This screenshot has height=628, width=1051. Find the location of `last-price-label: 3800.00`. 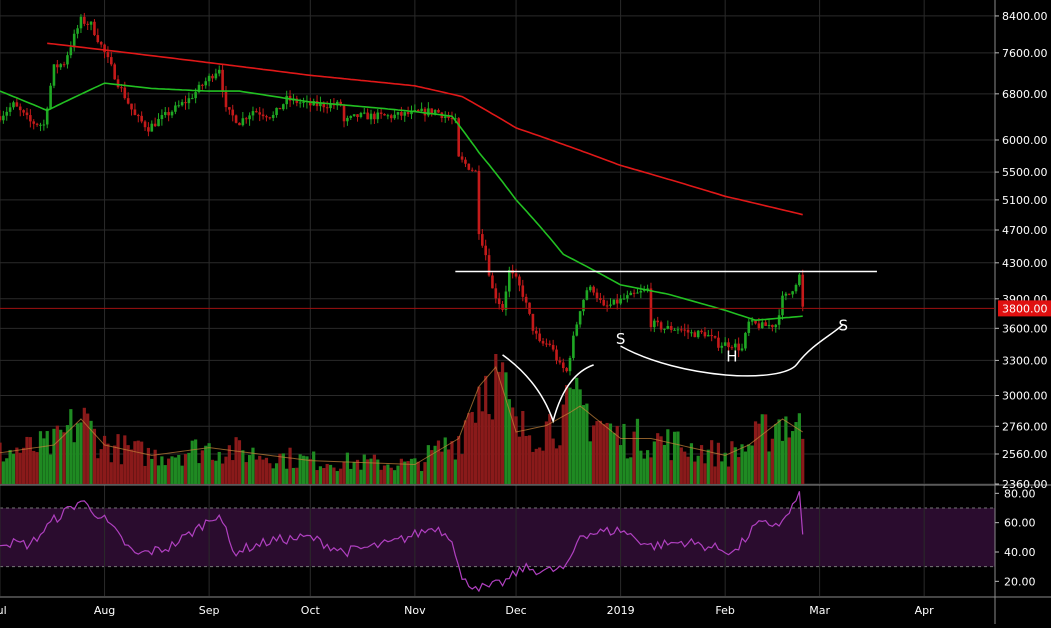

last-price-label: 3800.00 is located at coordinates (1025, 308).